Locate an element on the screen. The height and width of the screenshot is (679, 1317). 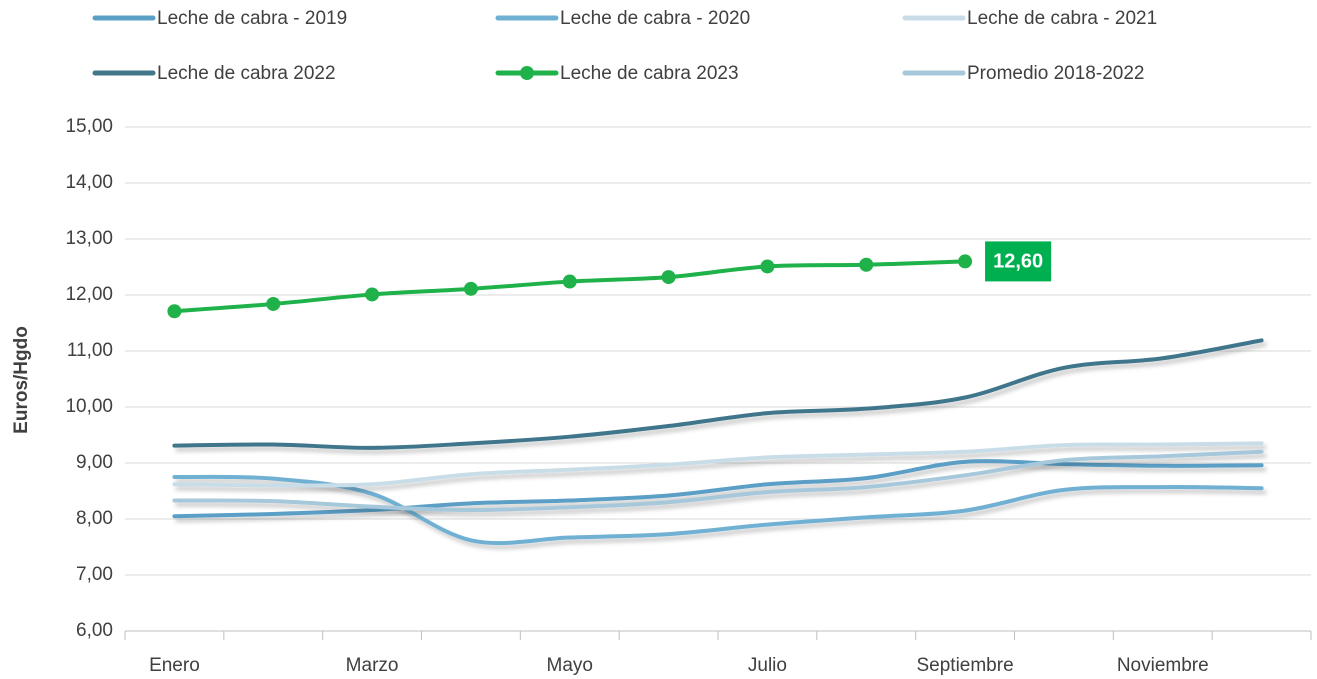
legend-label: Leche de cabra - 2019 is located at coordinates (252, 18).